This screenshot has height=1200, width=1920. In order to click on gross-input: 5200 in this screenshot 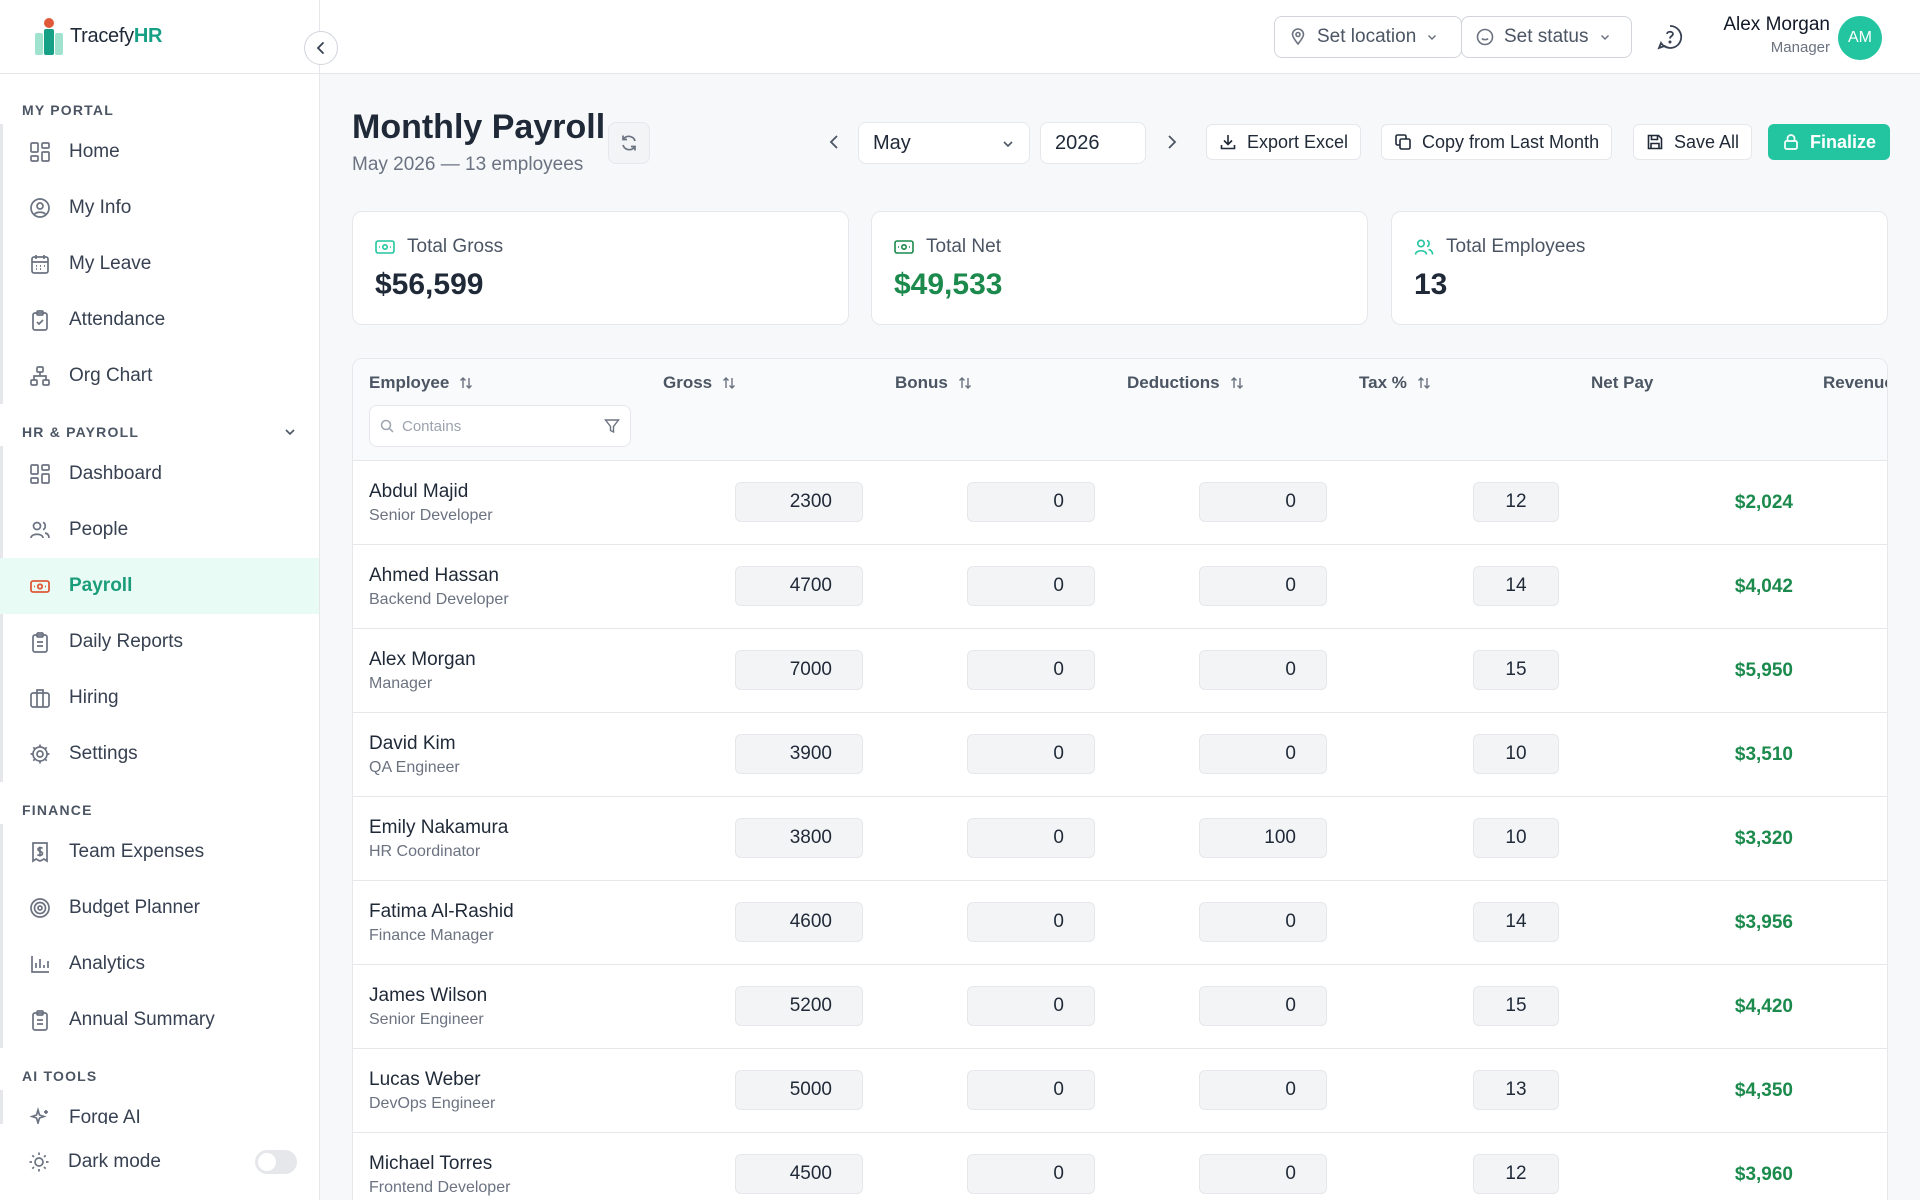, I will do `click(799, 1006)`.